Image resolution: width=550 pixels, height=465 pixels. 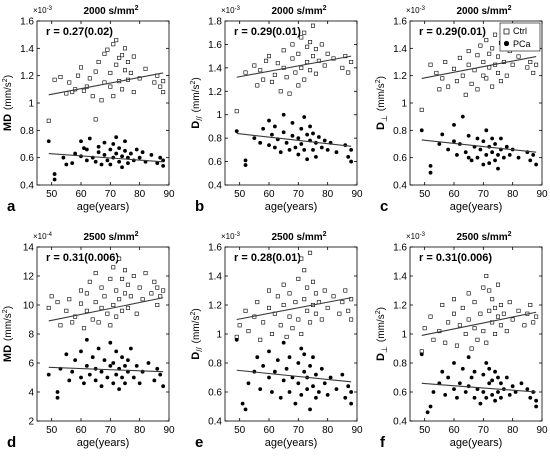 I want to click on exponent-power: -3, so click(x=238, y=9).